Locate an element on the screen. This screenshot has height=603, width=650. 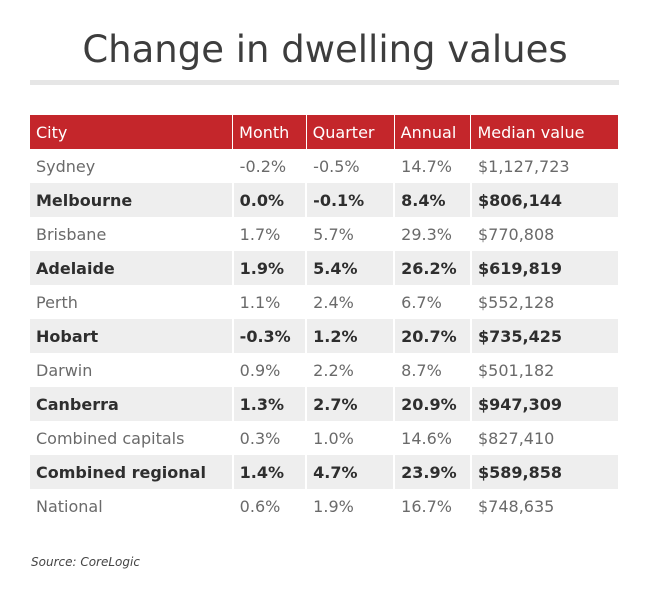
cell-month: 1.4% is located at coordinates (269, 472).